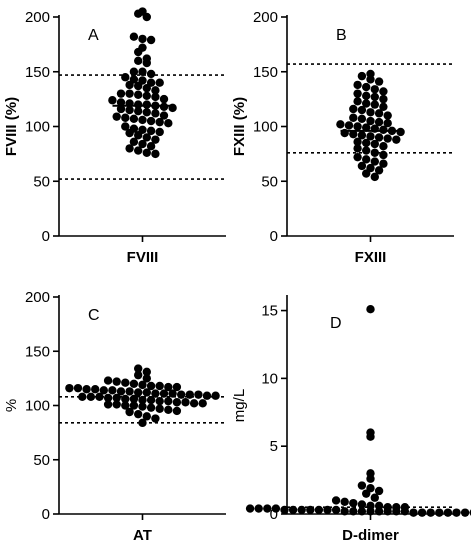 The image size is (471, 550). What do you see at coordinates (370, 535) in the screenshot?
I see `x-category-label: D-dimer` at bounding box center [370, 535].